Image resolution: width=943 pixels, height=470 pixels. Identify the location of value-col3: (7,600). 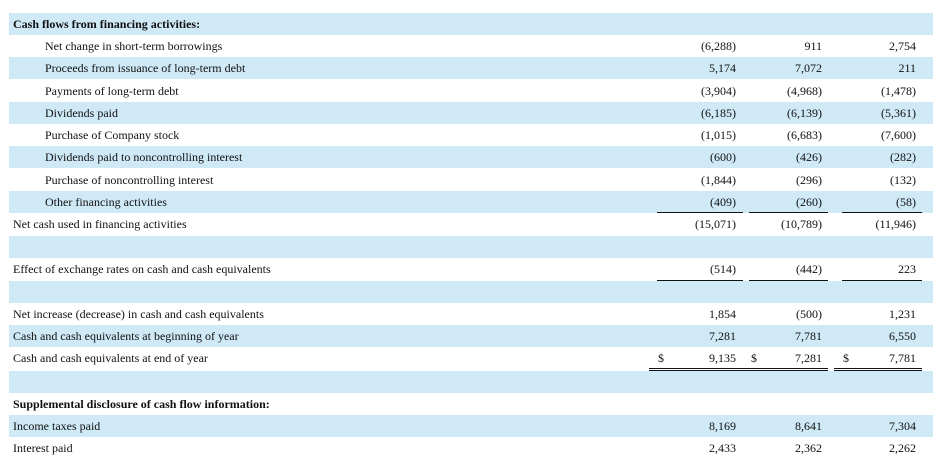
(898, 135).